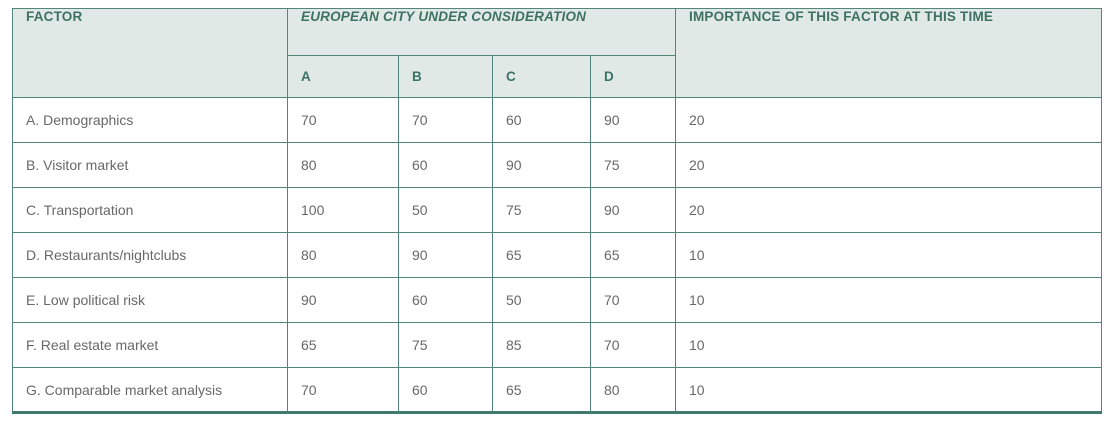  Describe the element at coordinates (150, 120) in the screenshot. I see `factor-cell: A. Demographics` at that location.